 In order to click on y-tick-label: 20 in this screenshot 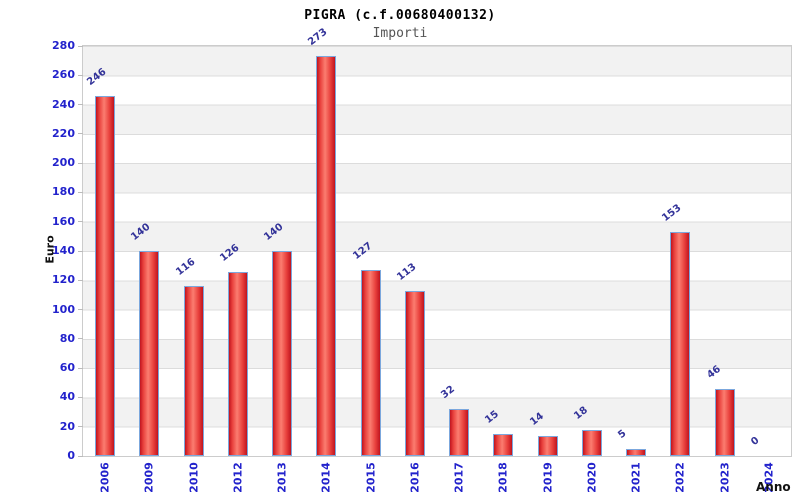, I will do `click(67, 426)`.